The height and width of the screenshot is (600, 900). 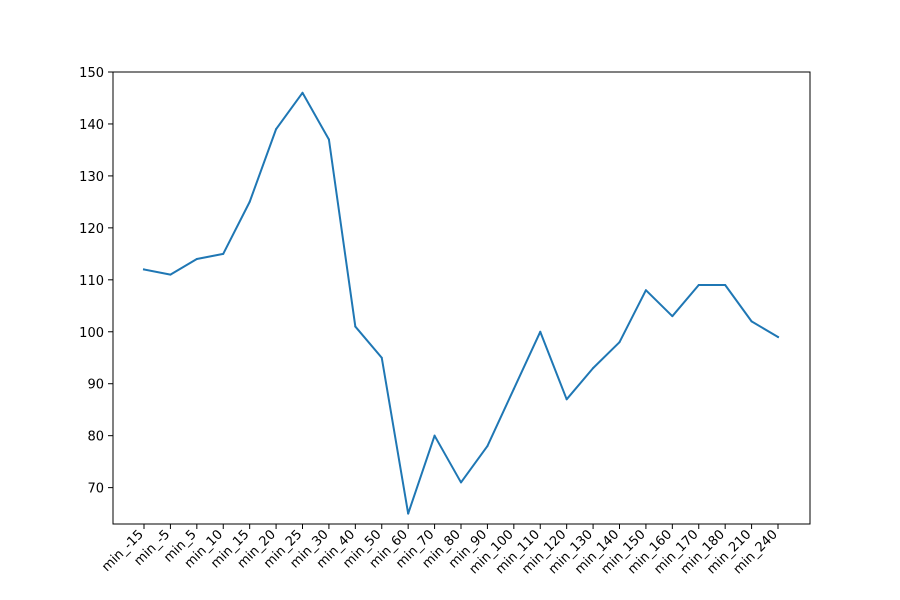 What do you see at coordinates (91, 177) in the screenshot?
I see `y-tick-label: 130` at bounding box center [91, 177].